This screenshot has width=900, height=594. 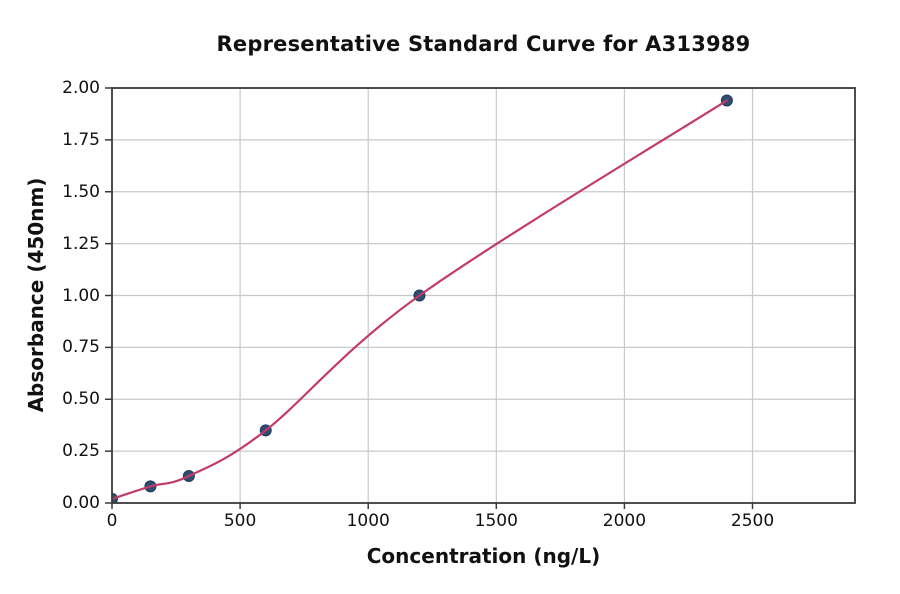 I want to click on x-tick-label: 1000, so click(x=368, y=521).